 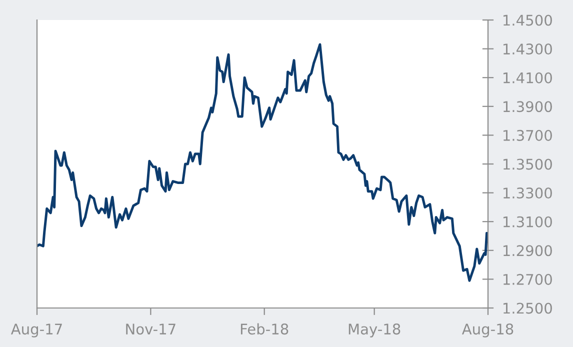 What do you see at coordinates (488, 331) in the screenshot?
I see `x-tick-label: Aug-18` at bounding box center [488, 331].